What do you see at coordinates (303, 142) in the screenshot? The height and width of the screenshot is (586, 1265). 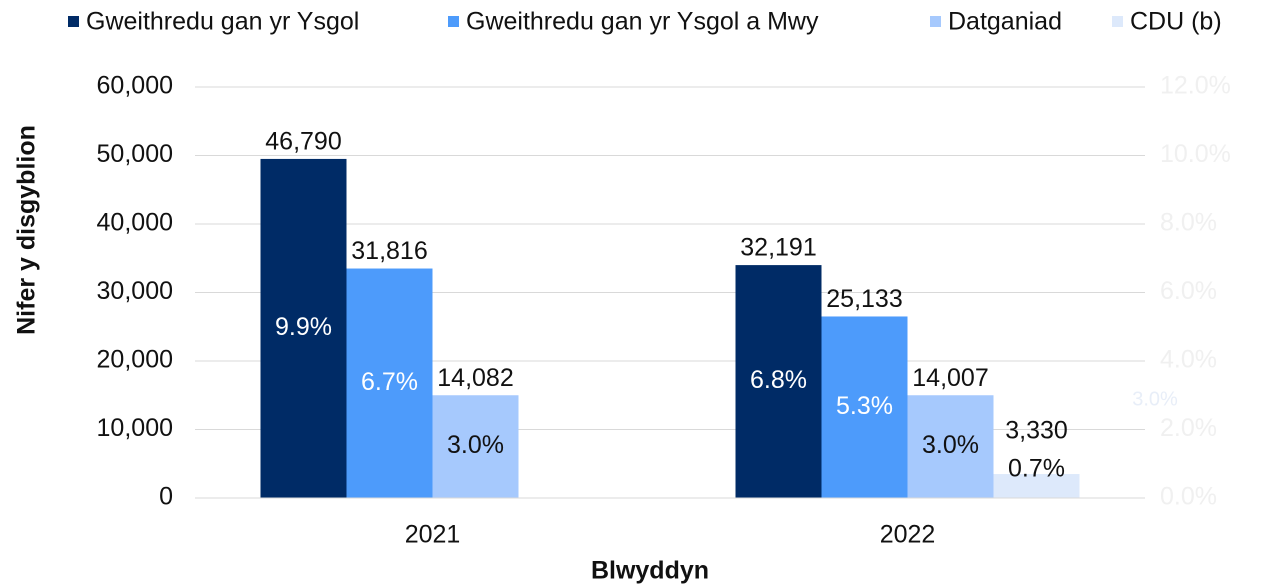 I see `count-label: 46,790` at bounding box center [303, 142].